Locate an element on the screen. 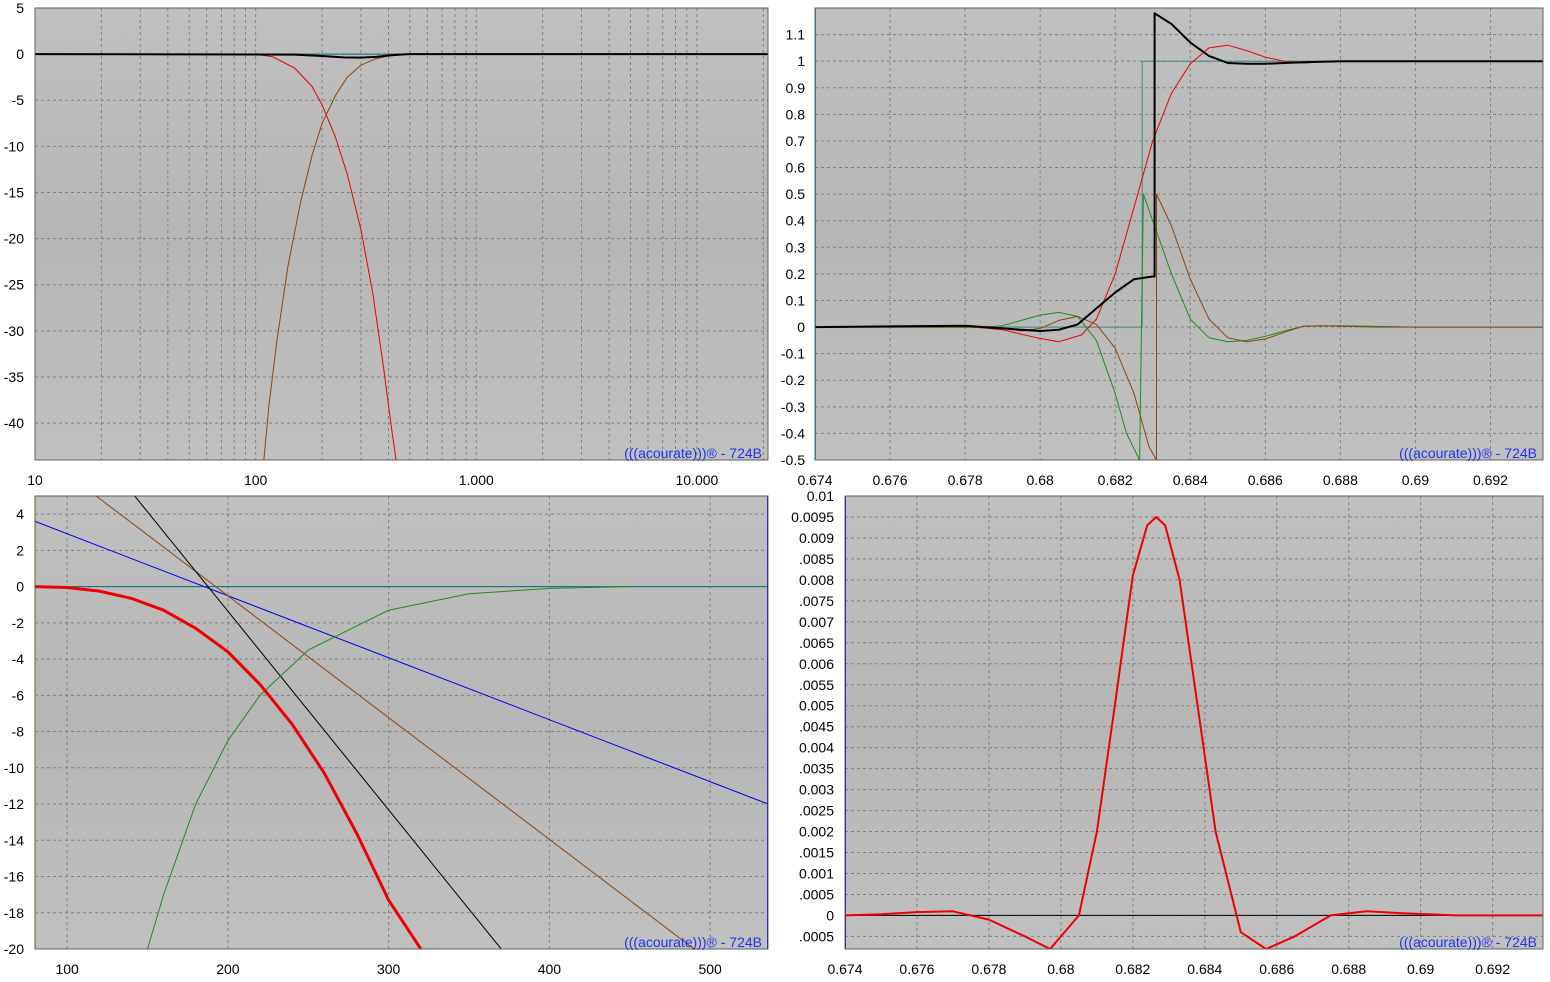 The width and height of the screenshot is (1550, 982). y-tick-label: 0.009 is located at coordinates (816, 538).